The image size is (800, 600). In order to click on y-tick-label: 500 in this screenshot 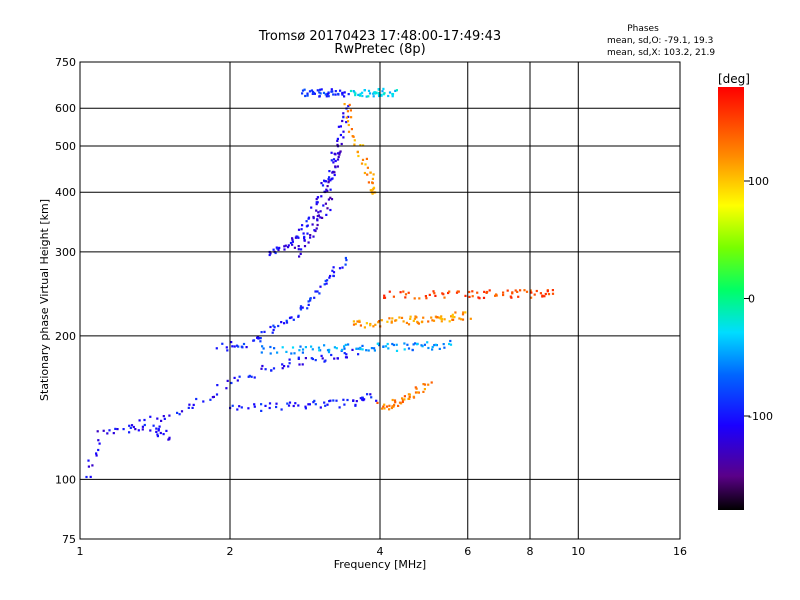, I will do `click(65, 146)`.